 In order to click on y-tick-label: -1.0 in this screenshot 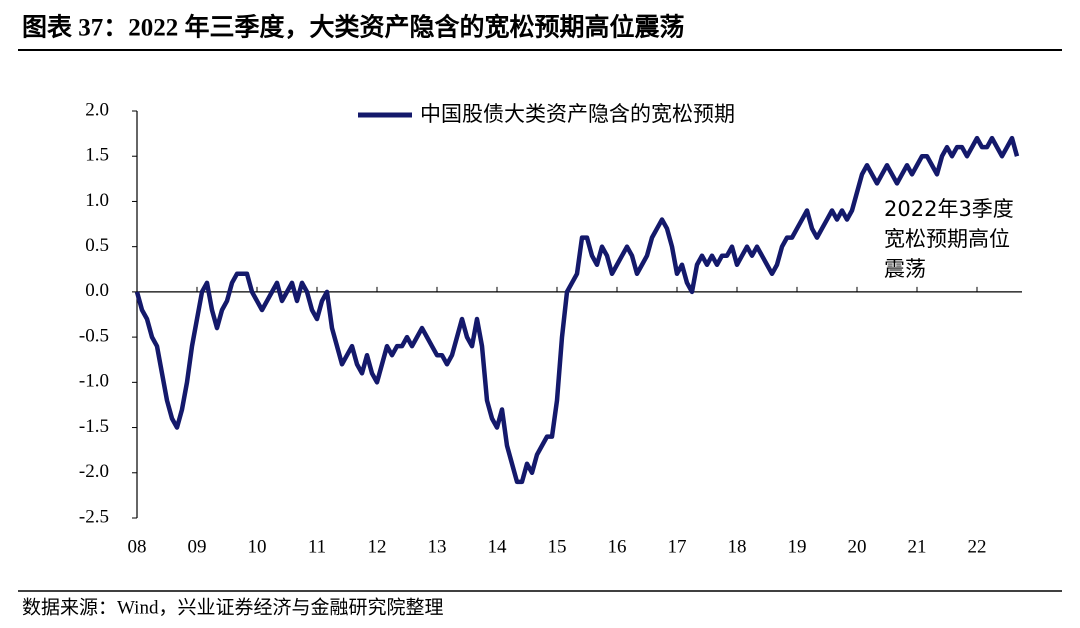, I will do `click(94, 381)`.